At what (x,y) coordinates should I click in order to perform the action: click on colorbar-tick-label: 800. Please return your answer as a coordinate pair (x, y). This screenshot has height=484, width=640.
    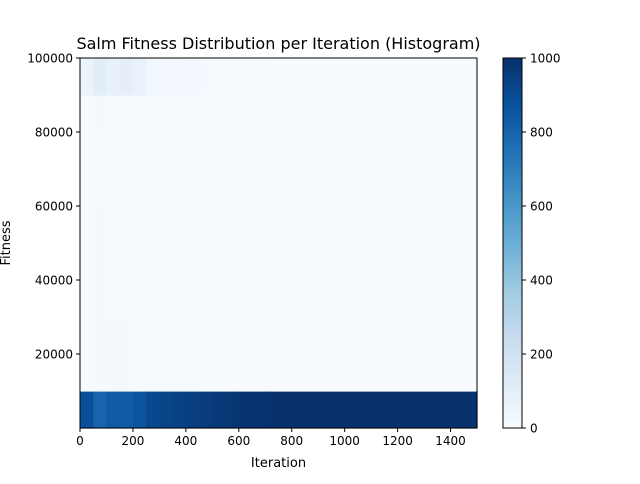
    Looking at the image, I should click on (541, 133).